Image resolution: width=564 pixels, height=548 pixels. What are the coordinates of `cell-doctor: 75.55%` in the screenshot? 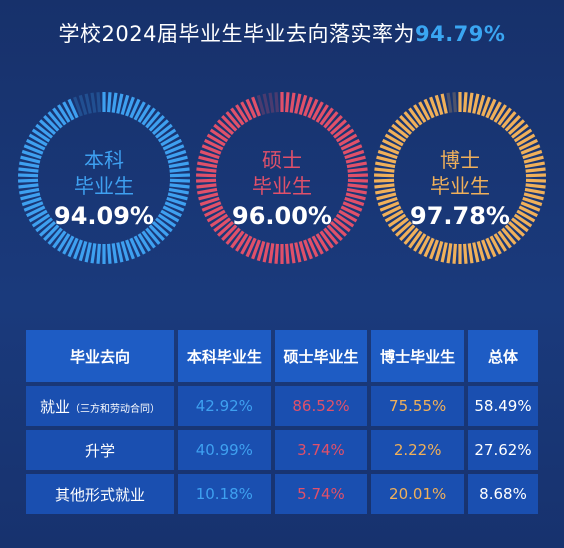 It's located at (417, 406).